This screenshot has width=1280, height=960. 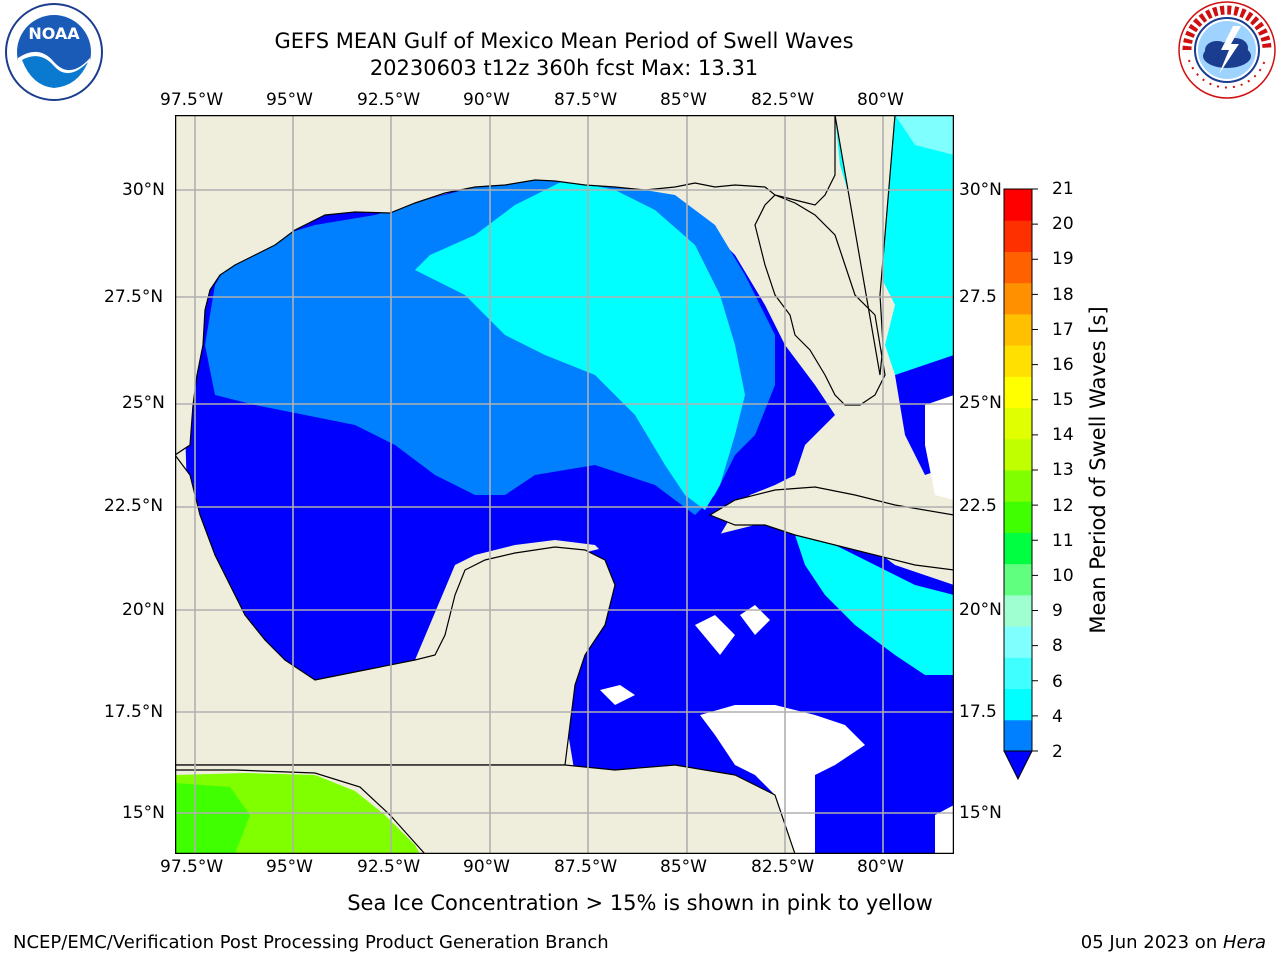 What do you see at coordinates (1063, 435) in the screenshot?
I see `colorbar-tick: 14` at bounding box center [1063, 435].